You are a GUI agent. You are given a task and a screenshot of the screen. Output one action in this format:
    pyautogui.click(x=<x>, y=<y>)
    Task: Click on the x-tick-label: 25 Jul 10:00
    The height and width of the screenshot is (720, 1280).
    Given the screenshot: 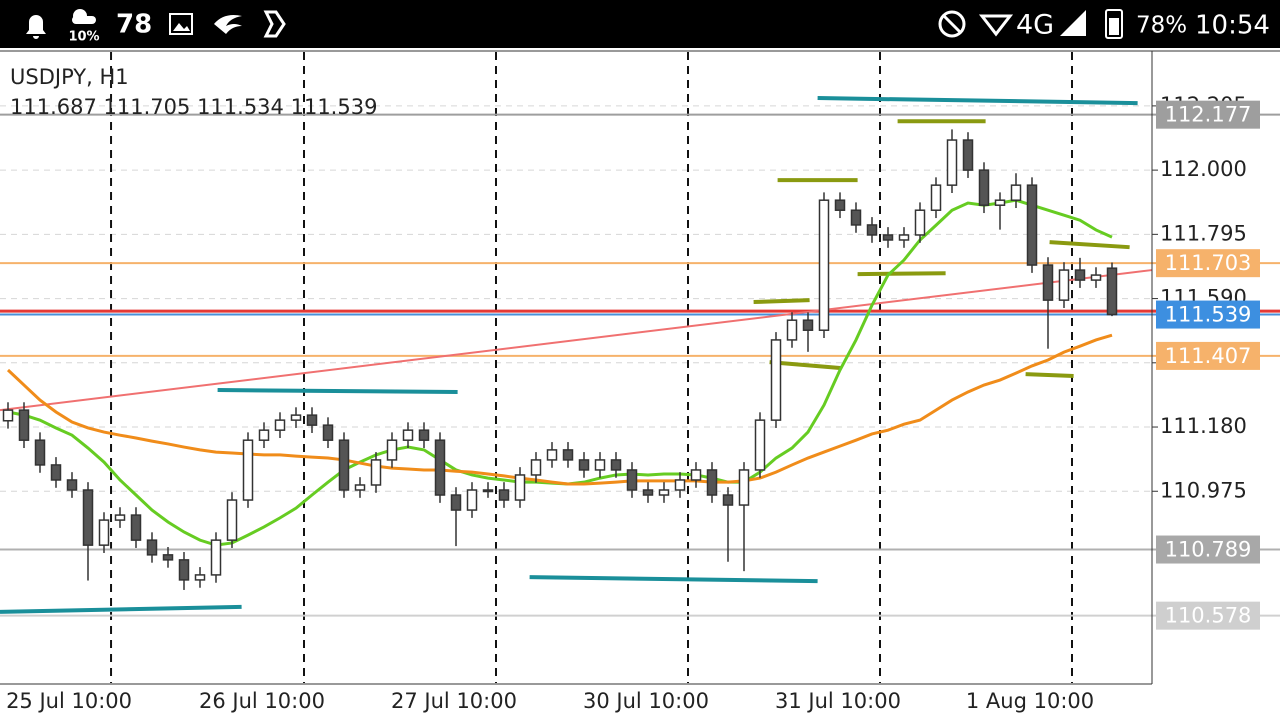 What is the action you would take?
    pyautogui.click(x=69, y=701)
    